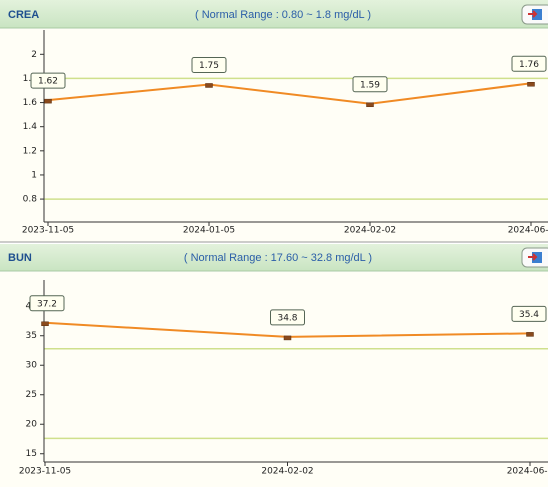  I want to click on data-label: 37.2, so click(47, 304).